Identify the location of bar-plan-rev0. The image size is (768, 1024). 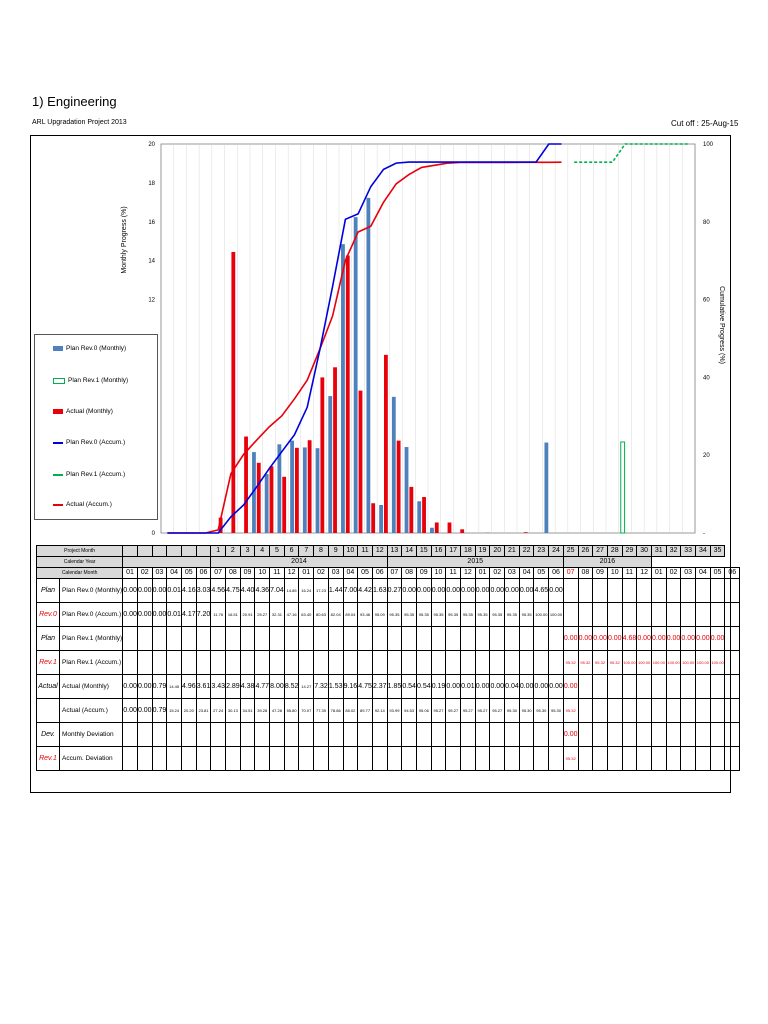
(546, 487).